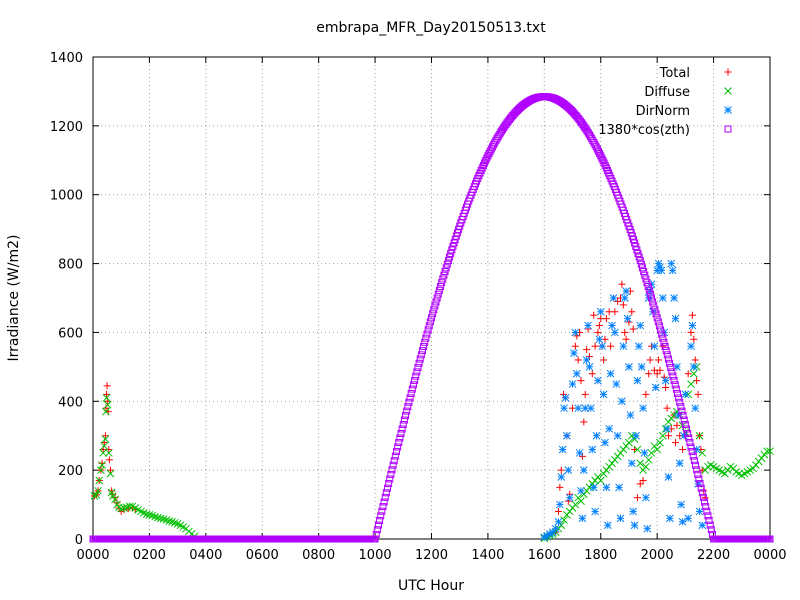 The image size is (800, 600). I want to click on x-tick-label: 0600, so click(262, 555).